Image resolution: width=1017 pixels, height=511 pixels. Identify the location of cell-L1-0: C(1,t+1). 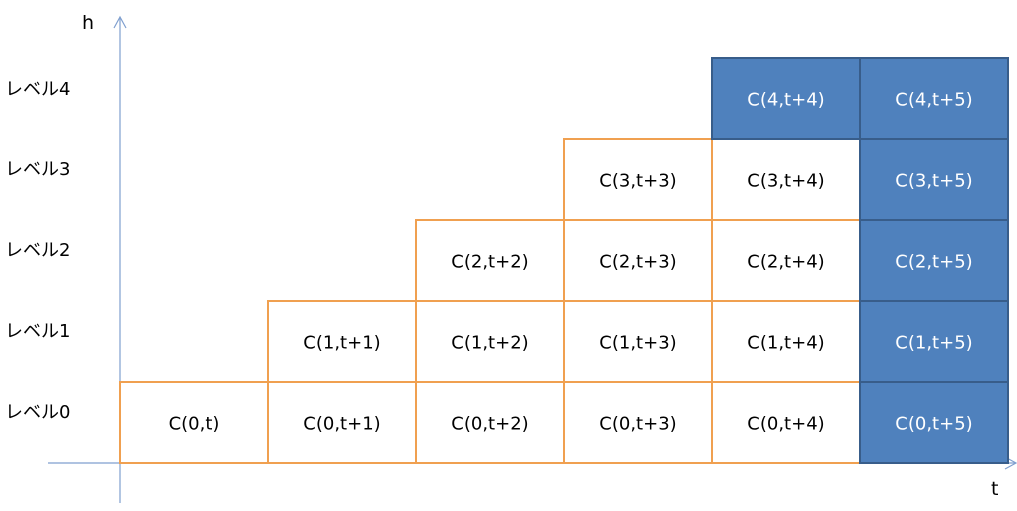
(342, 341).